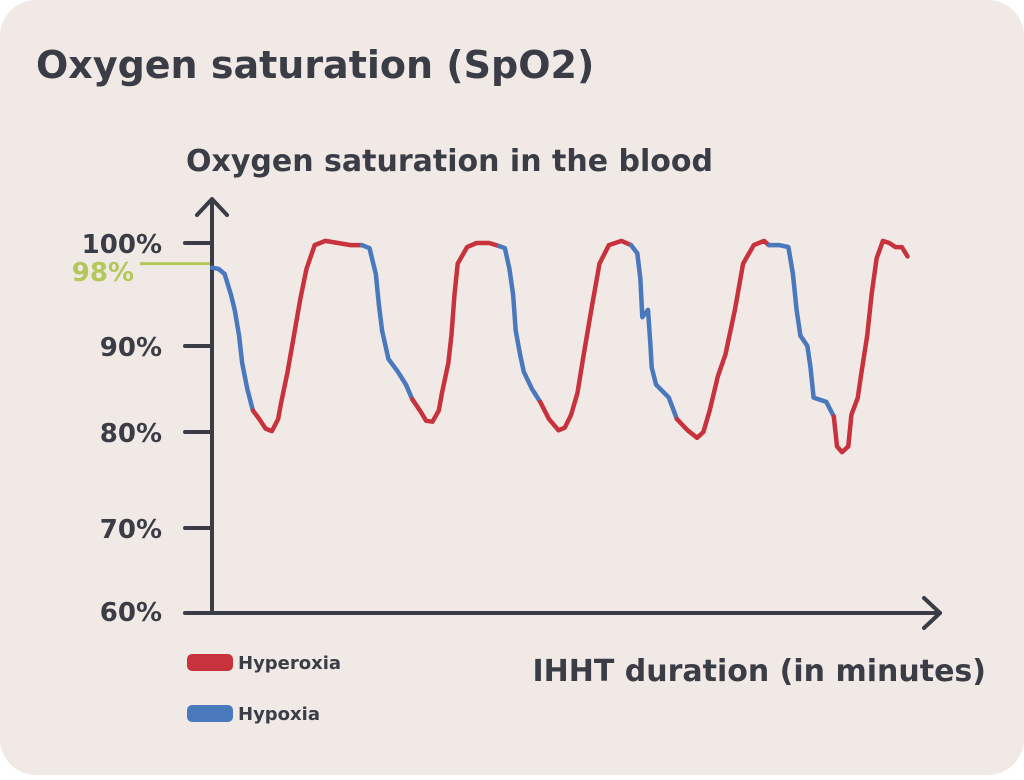 Image resolution: width=1024 pixels, height=780 pixels. Describe the element at coordinates (131, 348) in the screenshot. I see `y-tick-label-90: 90%` at that location.